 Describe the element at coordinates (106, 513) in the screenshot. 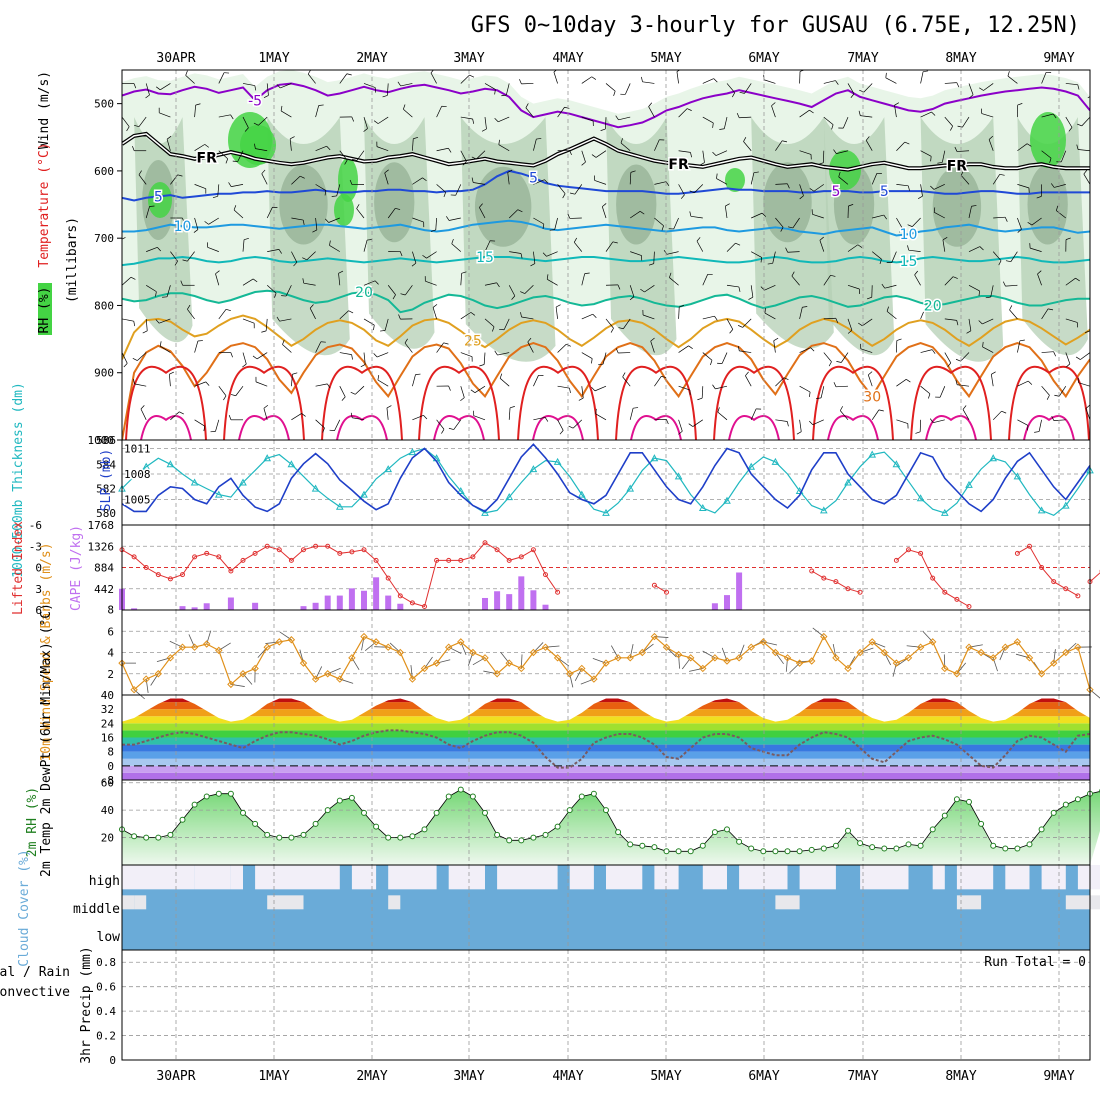

I see `thickness-tick-label: 580` at that location.